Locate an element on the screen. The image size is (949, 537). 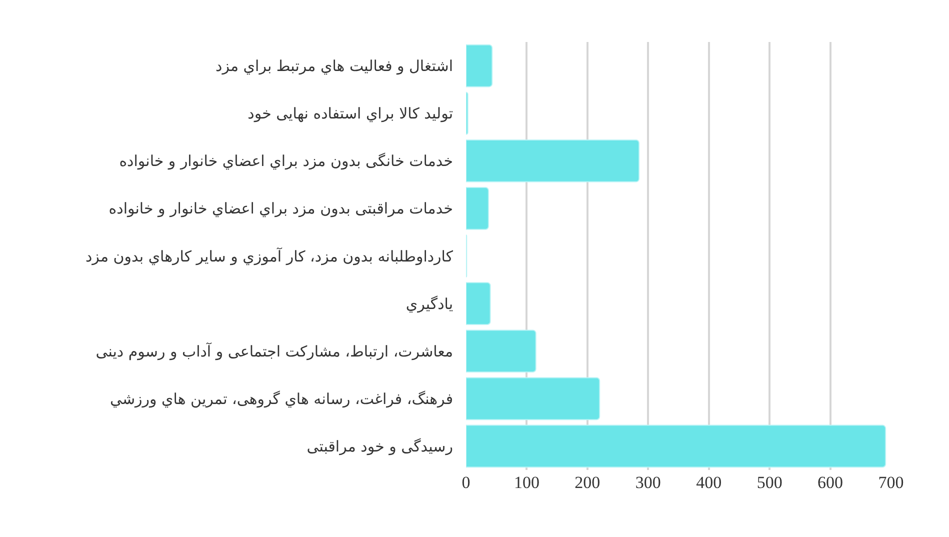
y-tick-label: رسیدگی و خود مراقبتی is located at coordinates (379, 446).